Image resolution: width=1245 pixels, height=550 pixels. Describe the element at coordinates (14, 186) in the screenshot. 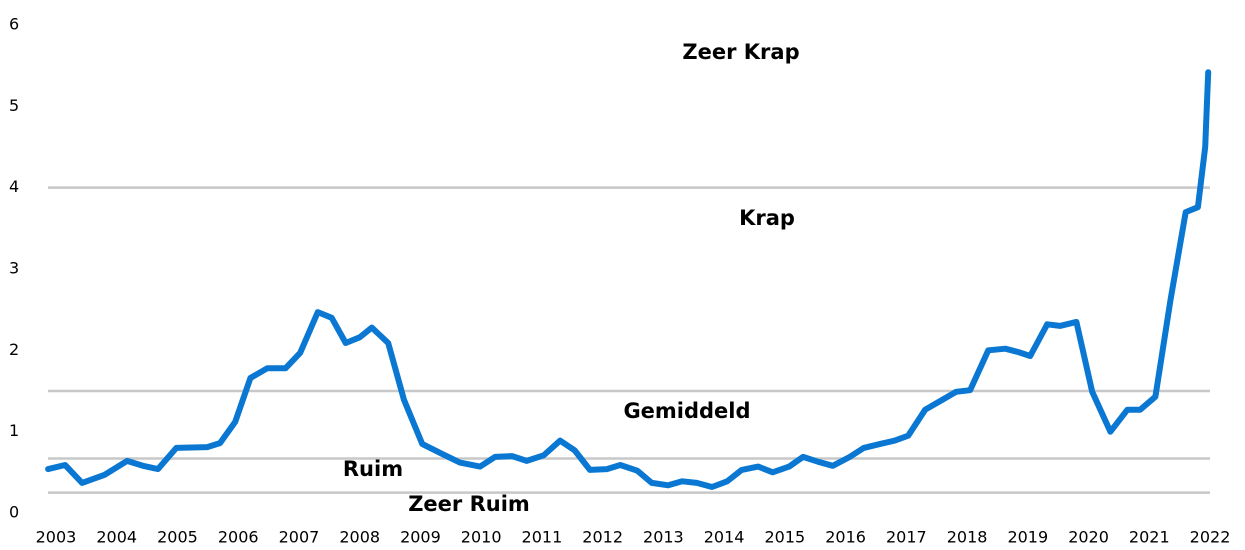

I see `y-tick-label: 4` at that location.